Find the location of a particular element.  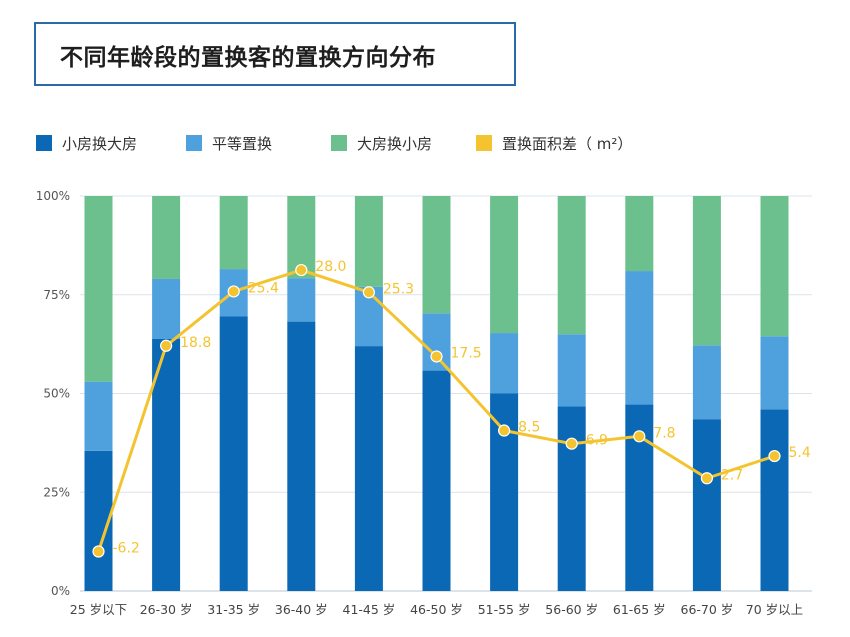

area-diff-label: 2.7 is located at coordinates (732, 475).